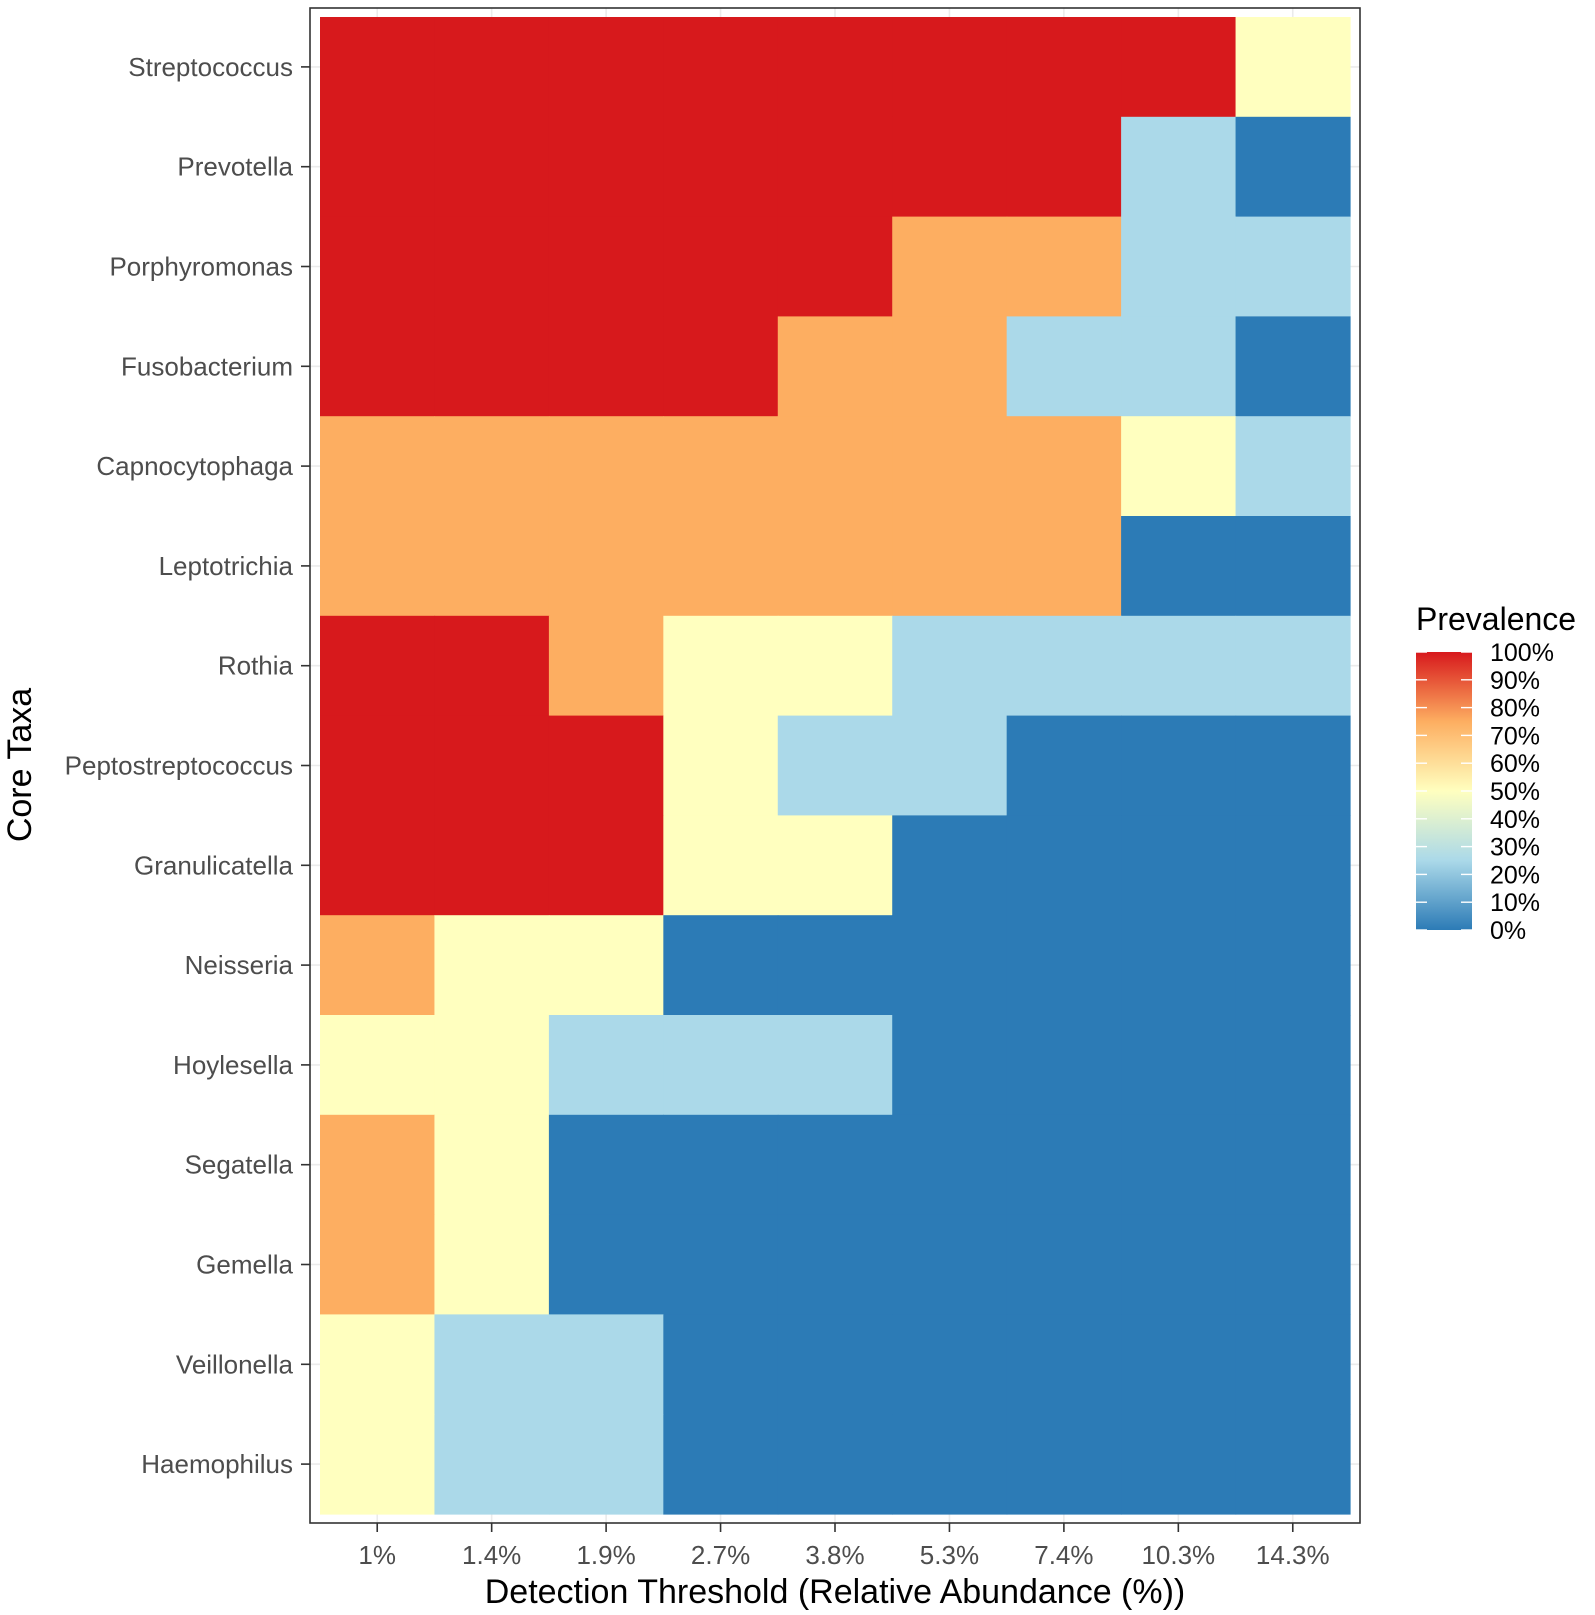  I want to click on y-tick-label: Granulicatella, so click(214, 865).